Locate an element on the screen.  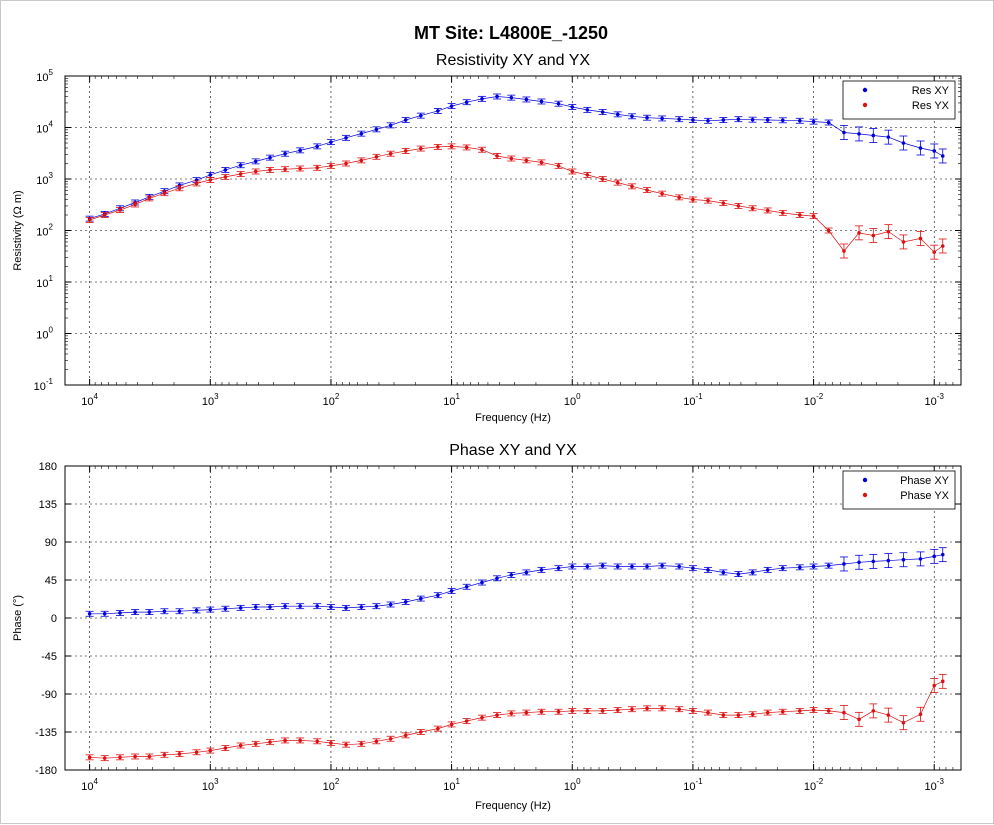
x-tick-label-exp: 1 is located at coordinates (458, 781).